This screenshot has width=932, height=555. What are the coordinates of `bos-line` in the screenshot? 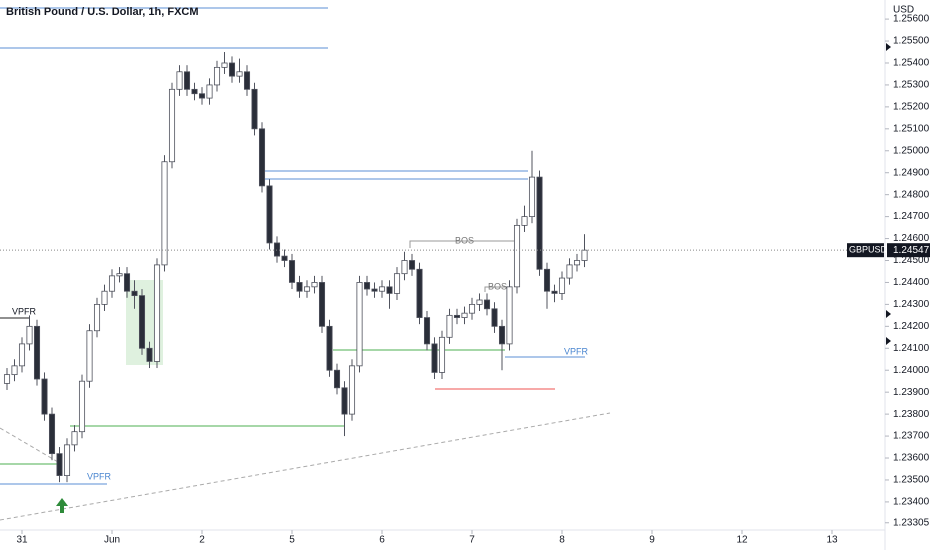 It's located at (497, 289).